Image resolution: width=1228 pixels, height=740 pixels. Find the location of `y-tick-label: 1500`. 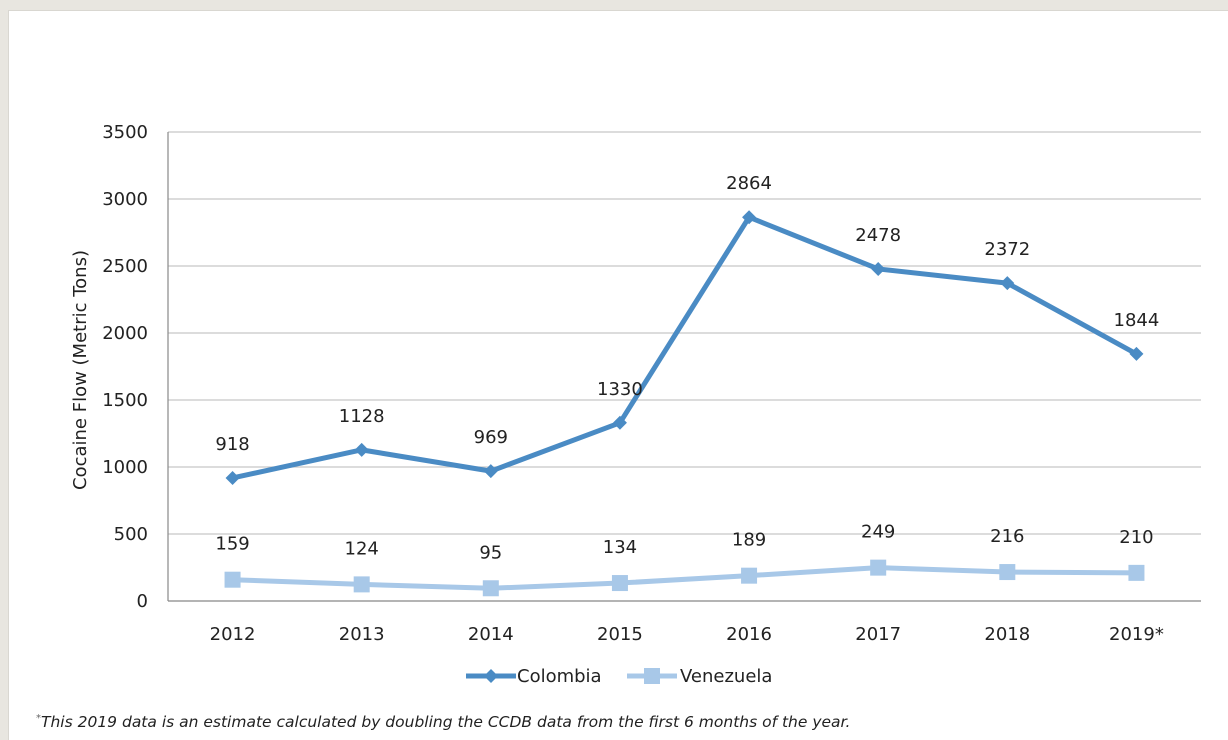

y-tick-label: 1500 is located at coordinates (125, 400).